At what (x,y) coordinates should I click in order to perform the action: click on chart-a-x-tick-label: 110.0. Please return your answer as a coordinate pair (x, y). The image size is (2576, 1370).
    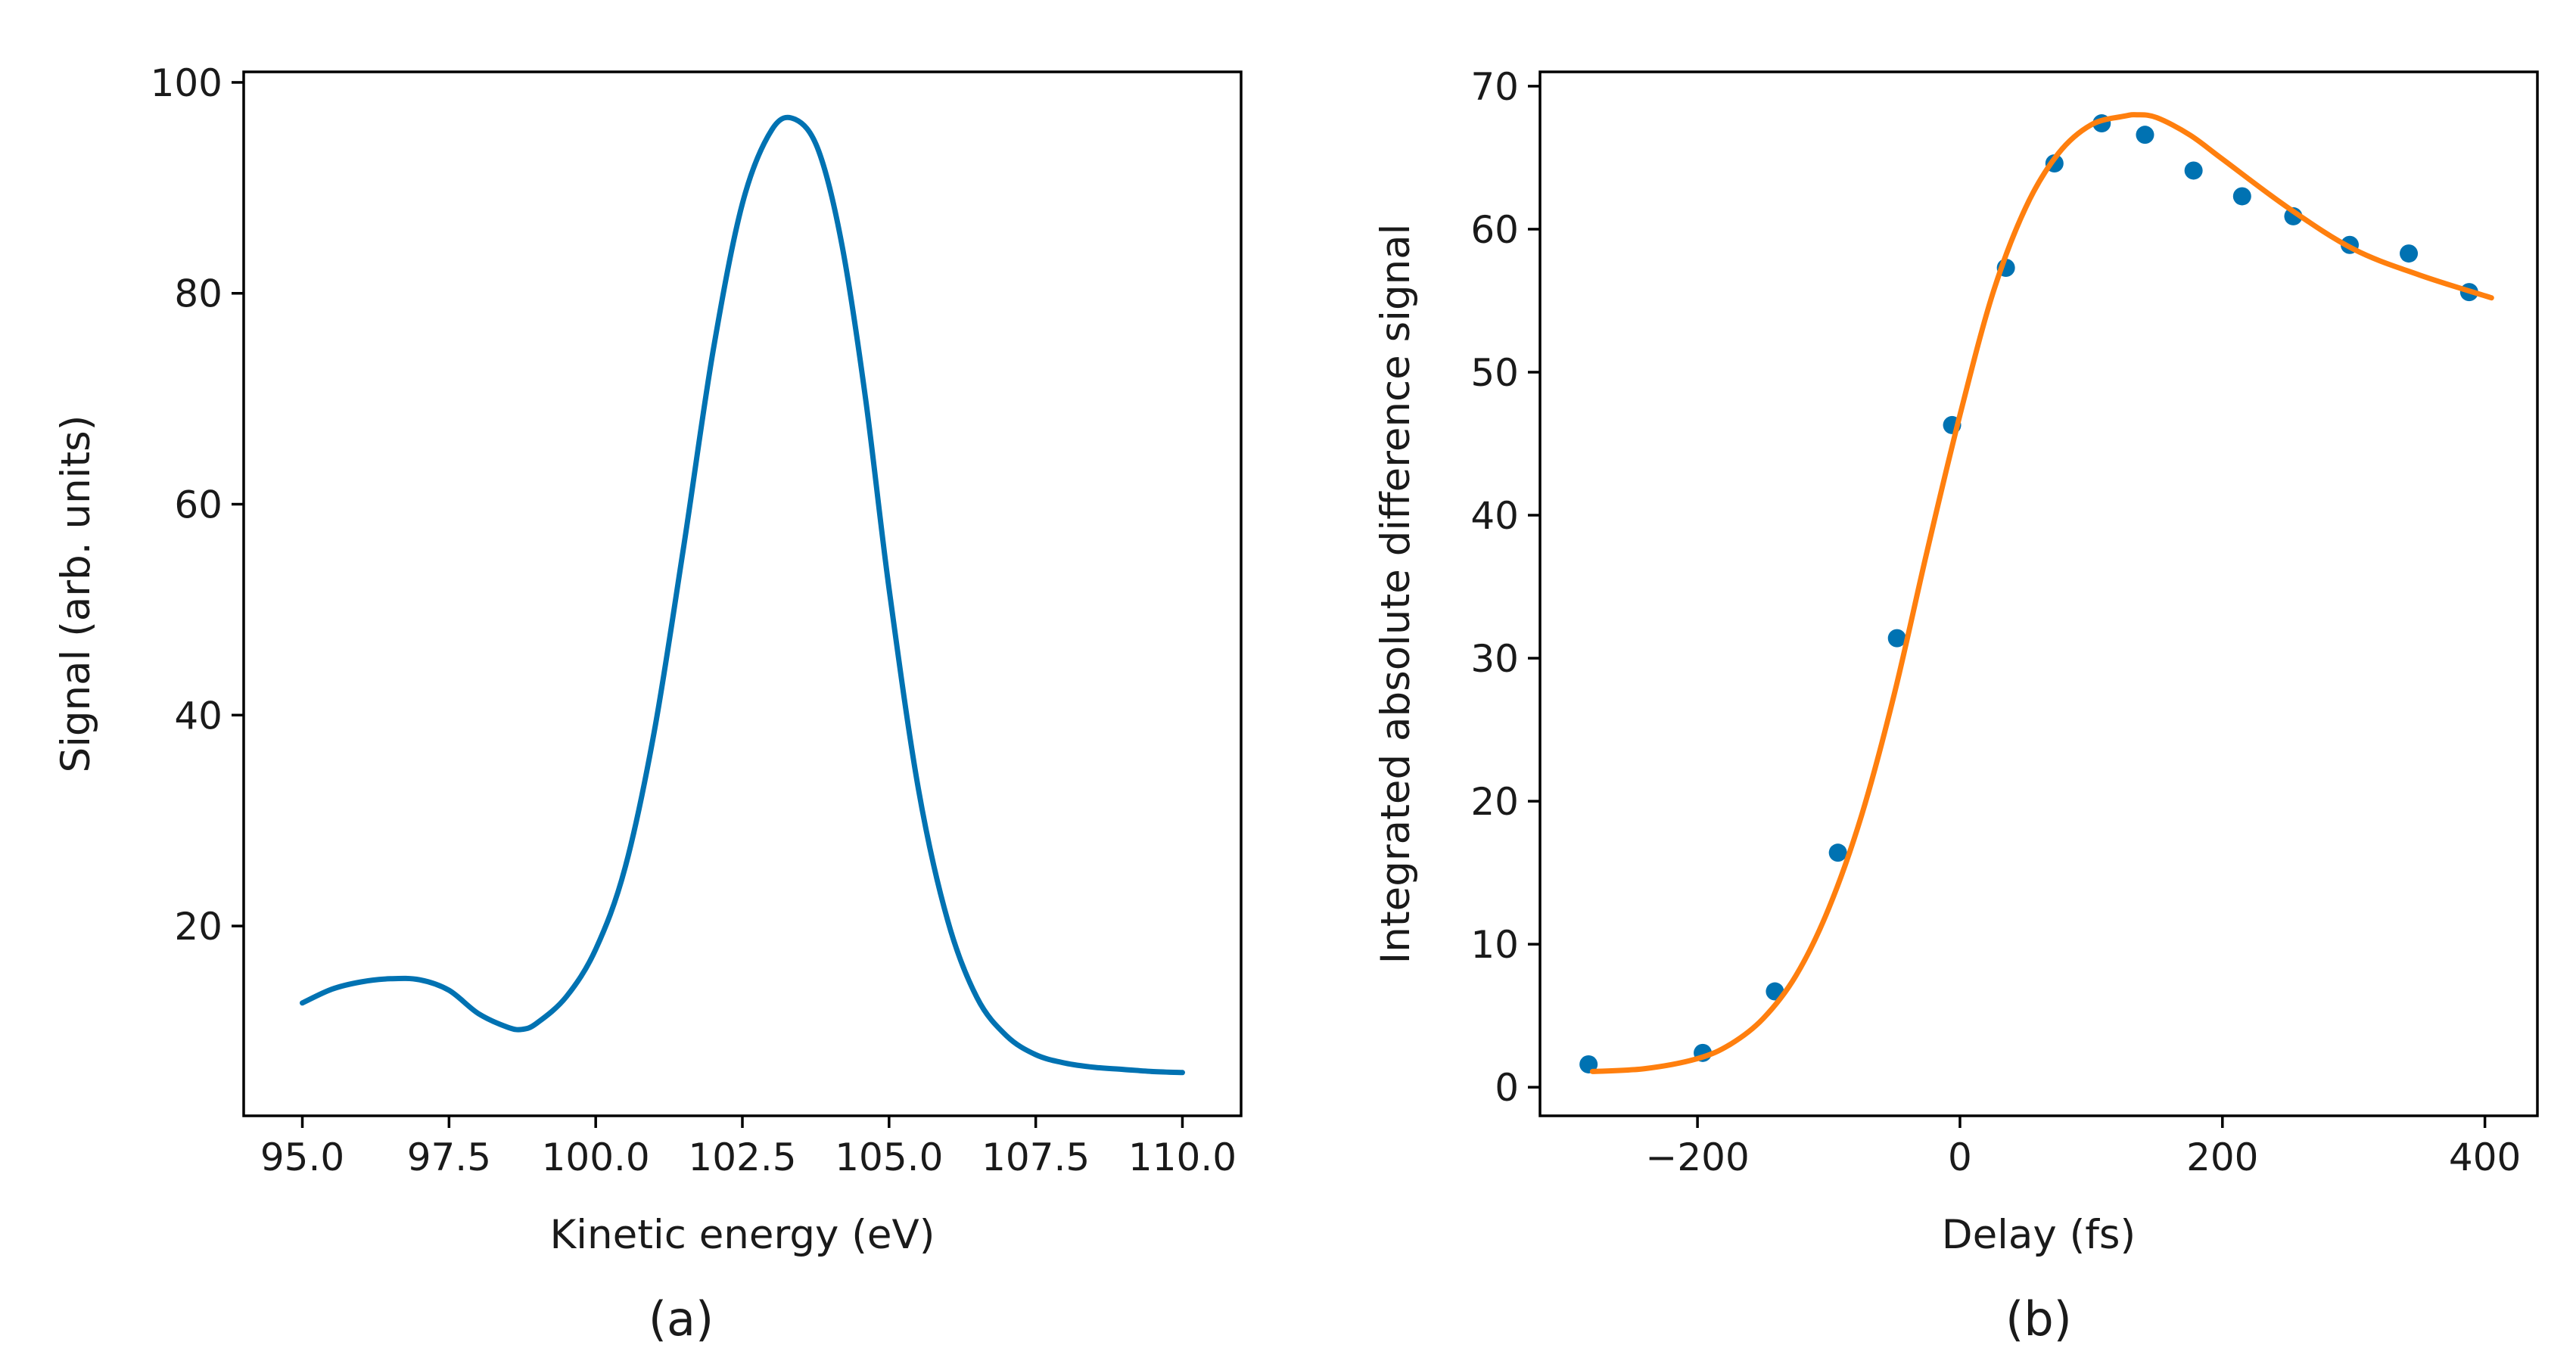
    Looking at the image, I should click on (1183, 1157).